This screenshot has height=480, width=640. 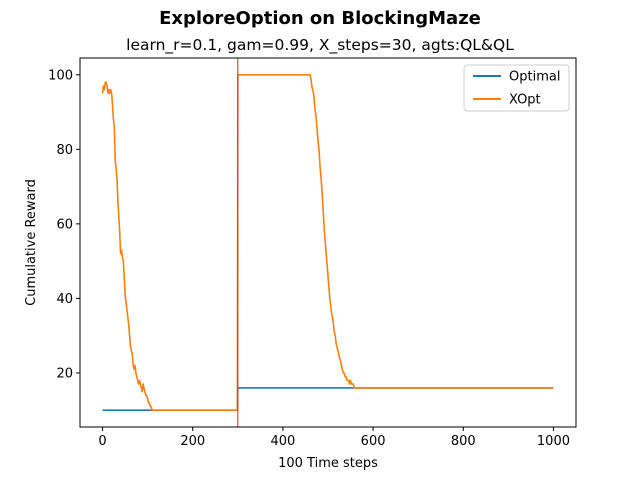 I want to click on y-tick-label: 100, so click(x=60, y=75).